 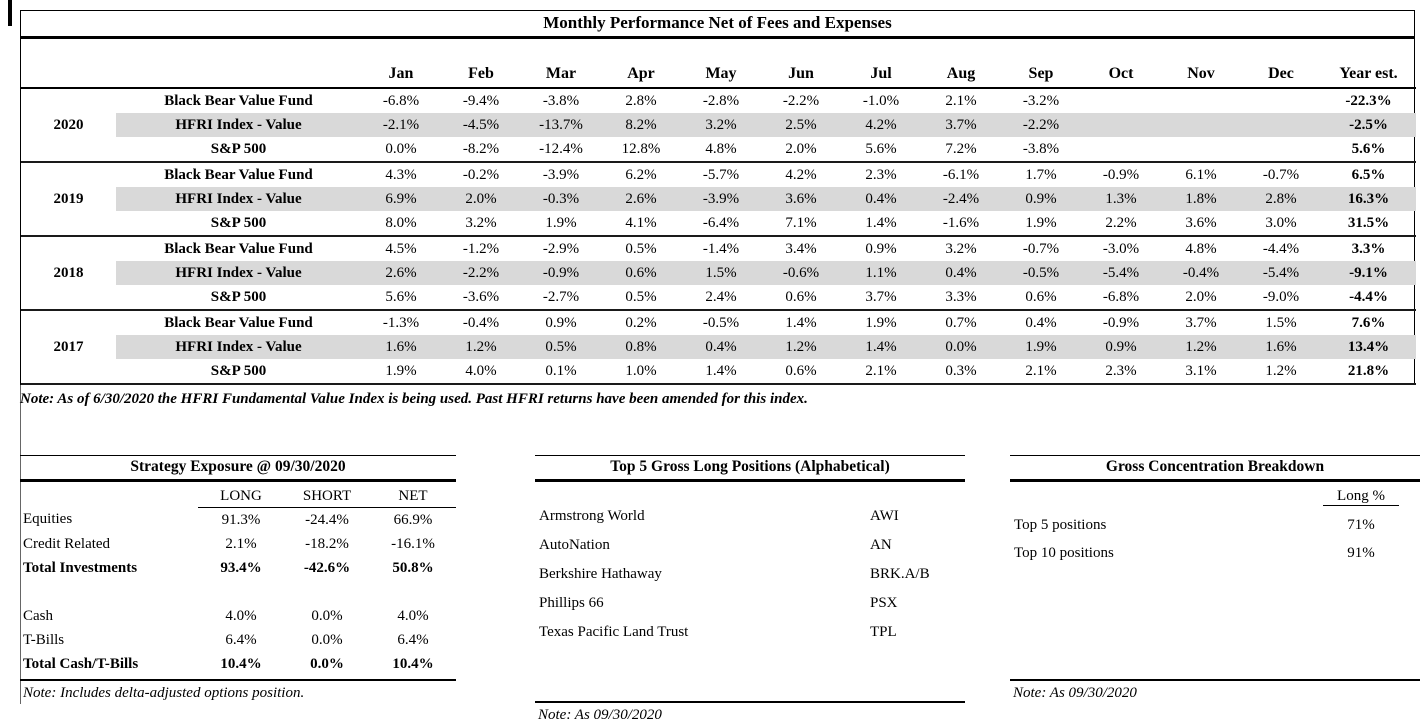 What do you see at coordinates (801, 248) in the screenshot?
I see `month-value-cell: 3.4%` at bounding box center [801, 248].